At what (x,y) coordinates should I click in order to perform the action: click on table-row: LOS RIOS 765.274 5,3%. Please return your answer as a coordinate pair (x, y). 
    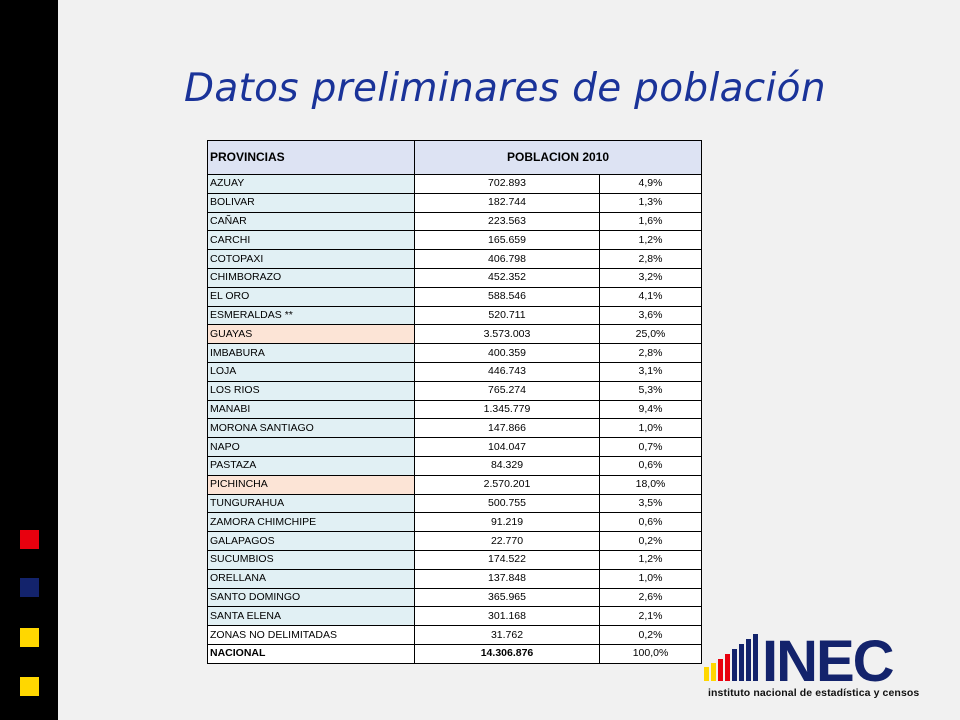
    Looking at the image, I should click on (454, 390).